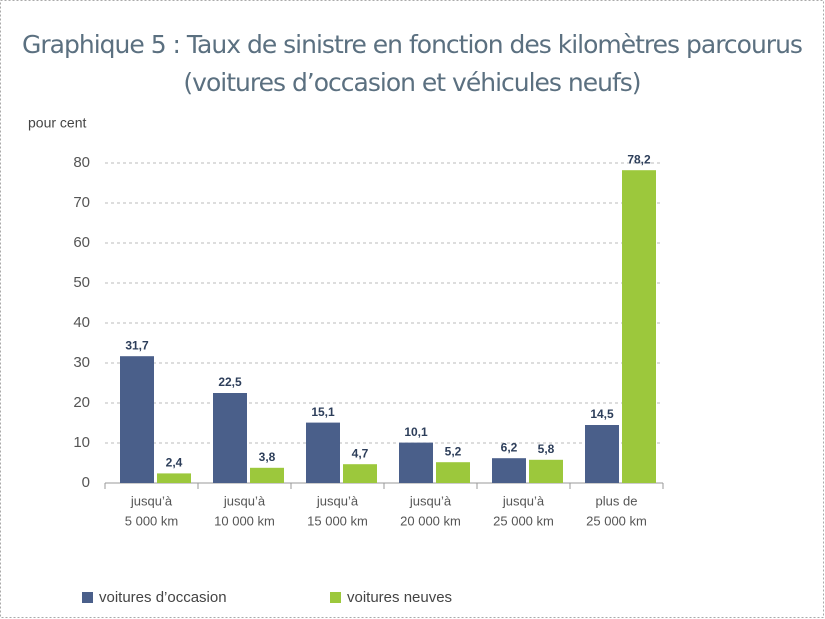  Describe the element at coordinates (546, 449) in the screenshot. I see `value-label: 5,8` at that location.